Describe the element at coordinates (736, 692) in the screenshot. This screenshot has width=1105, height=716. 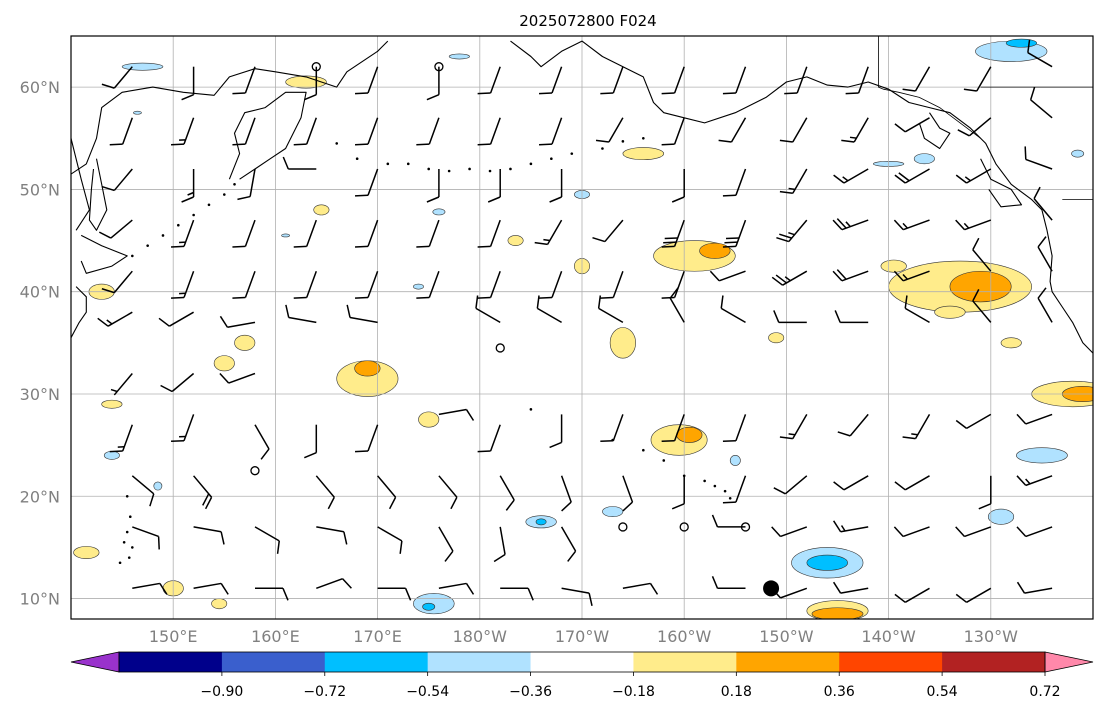
I see `colorbar-tick-label: 0.18` at that location.